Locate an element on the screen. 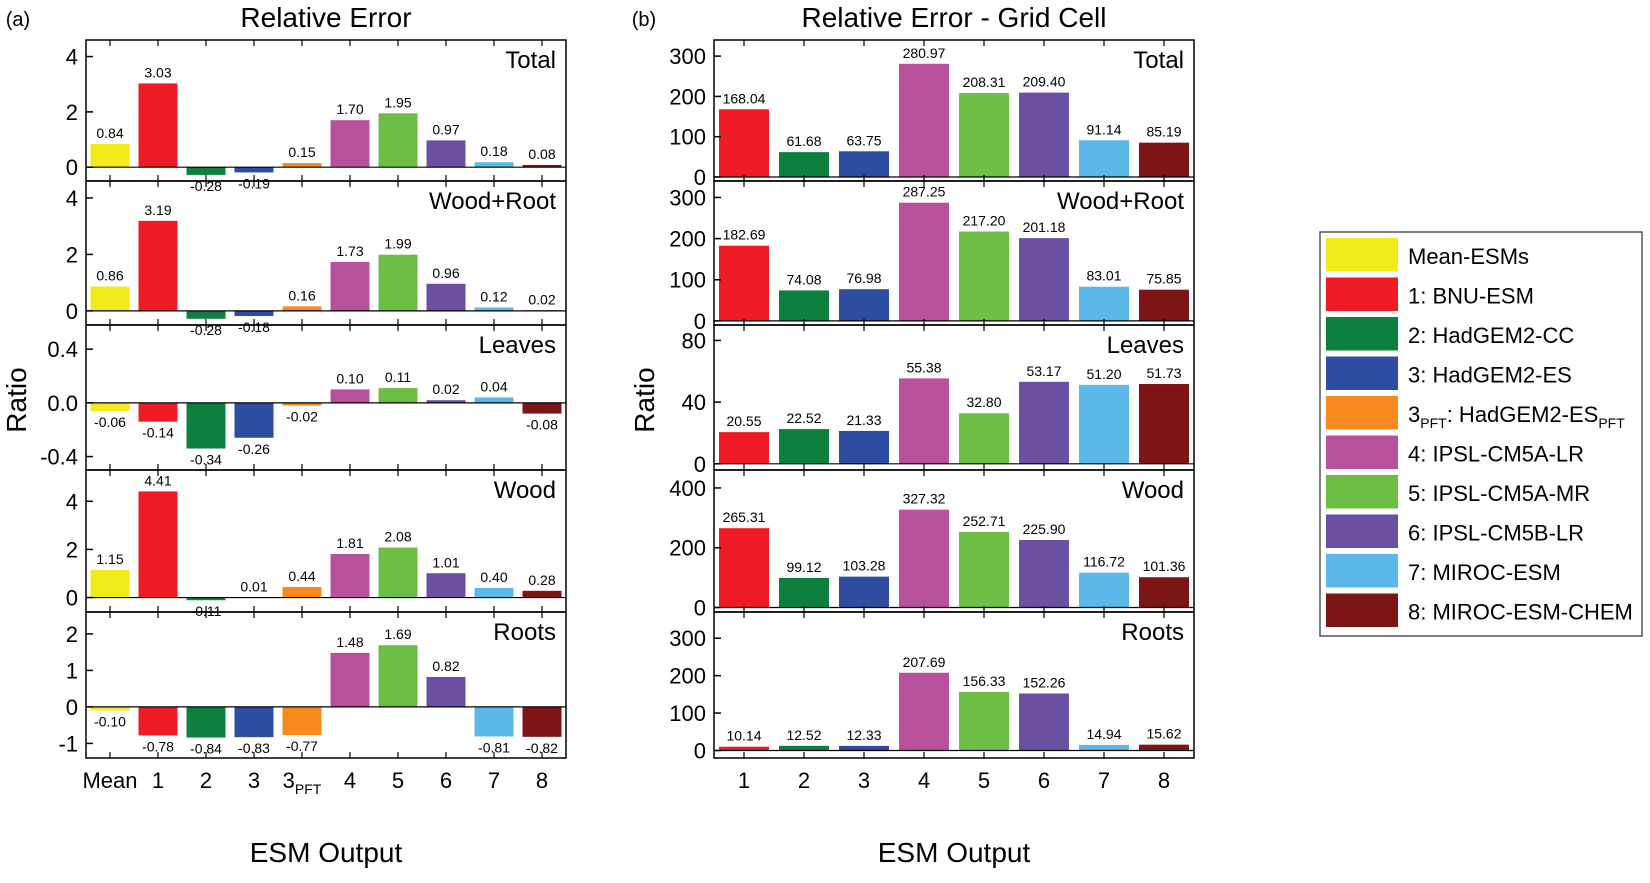 This screenshot has height=883, width=1650. data-label: 75.85 is located at coordinates (1163, 279).